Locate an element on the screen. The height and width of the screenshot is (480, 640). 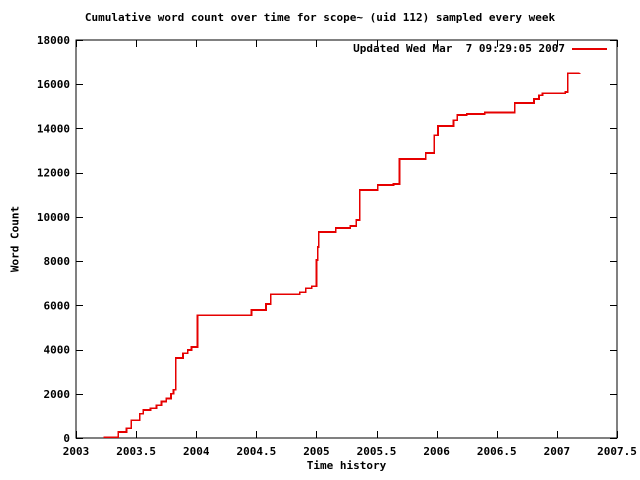
x-tick-label: 2007 is located at coordinates (557, 451).